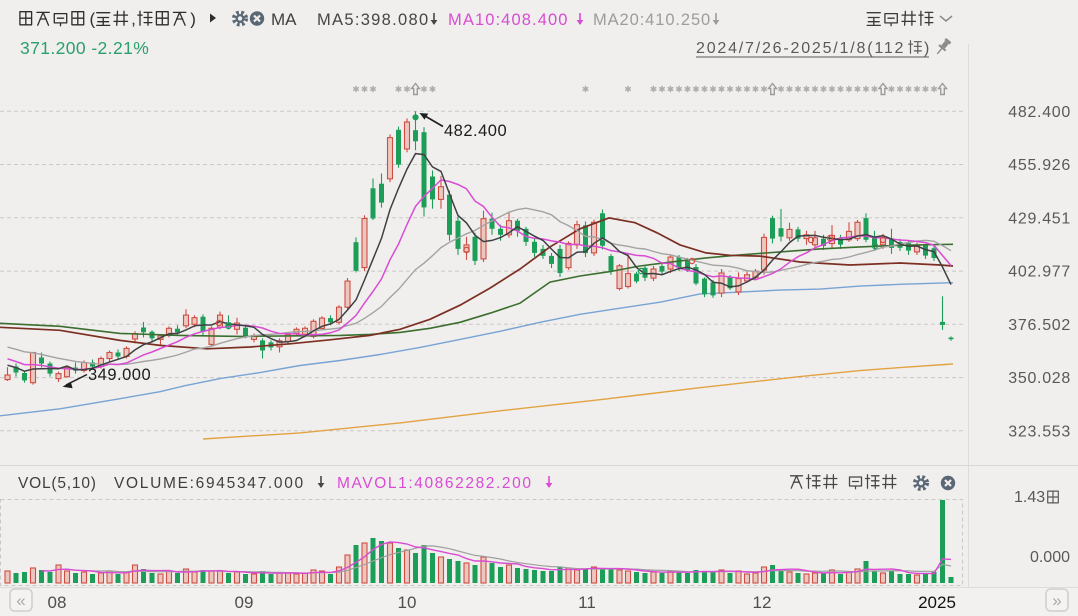 This screenshot has width=1078, height=616. I want to click on svg-text: VOL(5,10), so click(57, 483).